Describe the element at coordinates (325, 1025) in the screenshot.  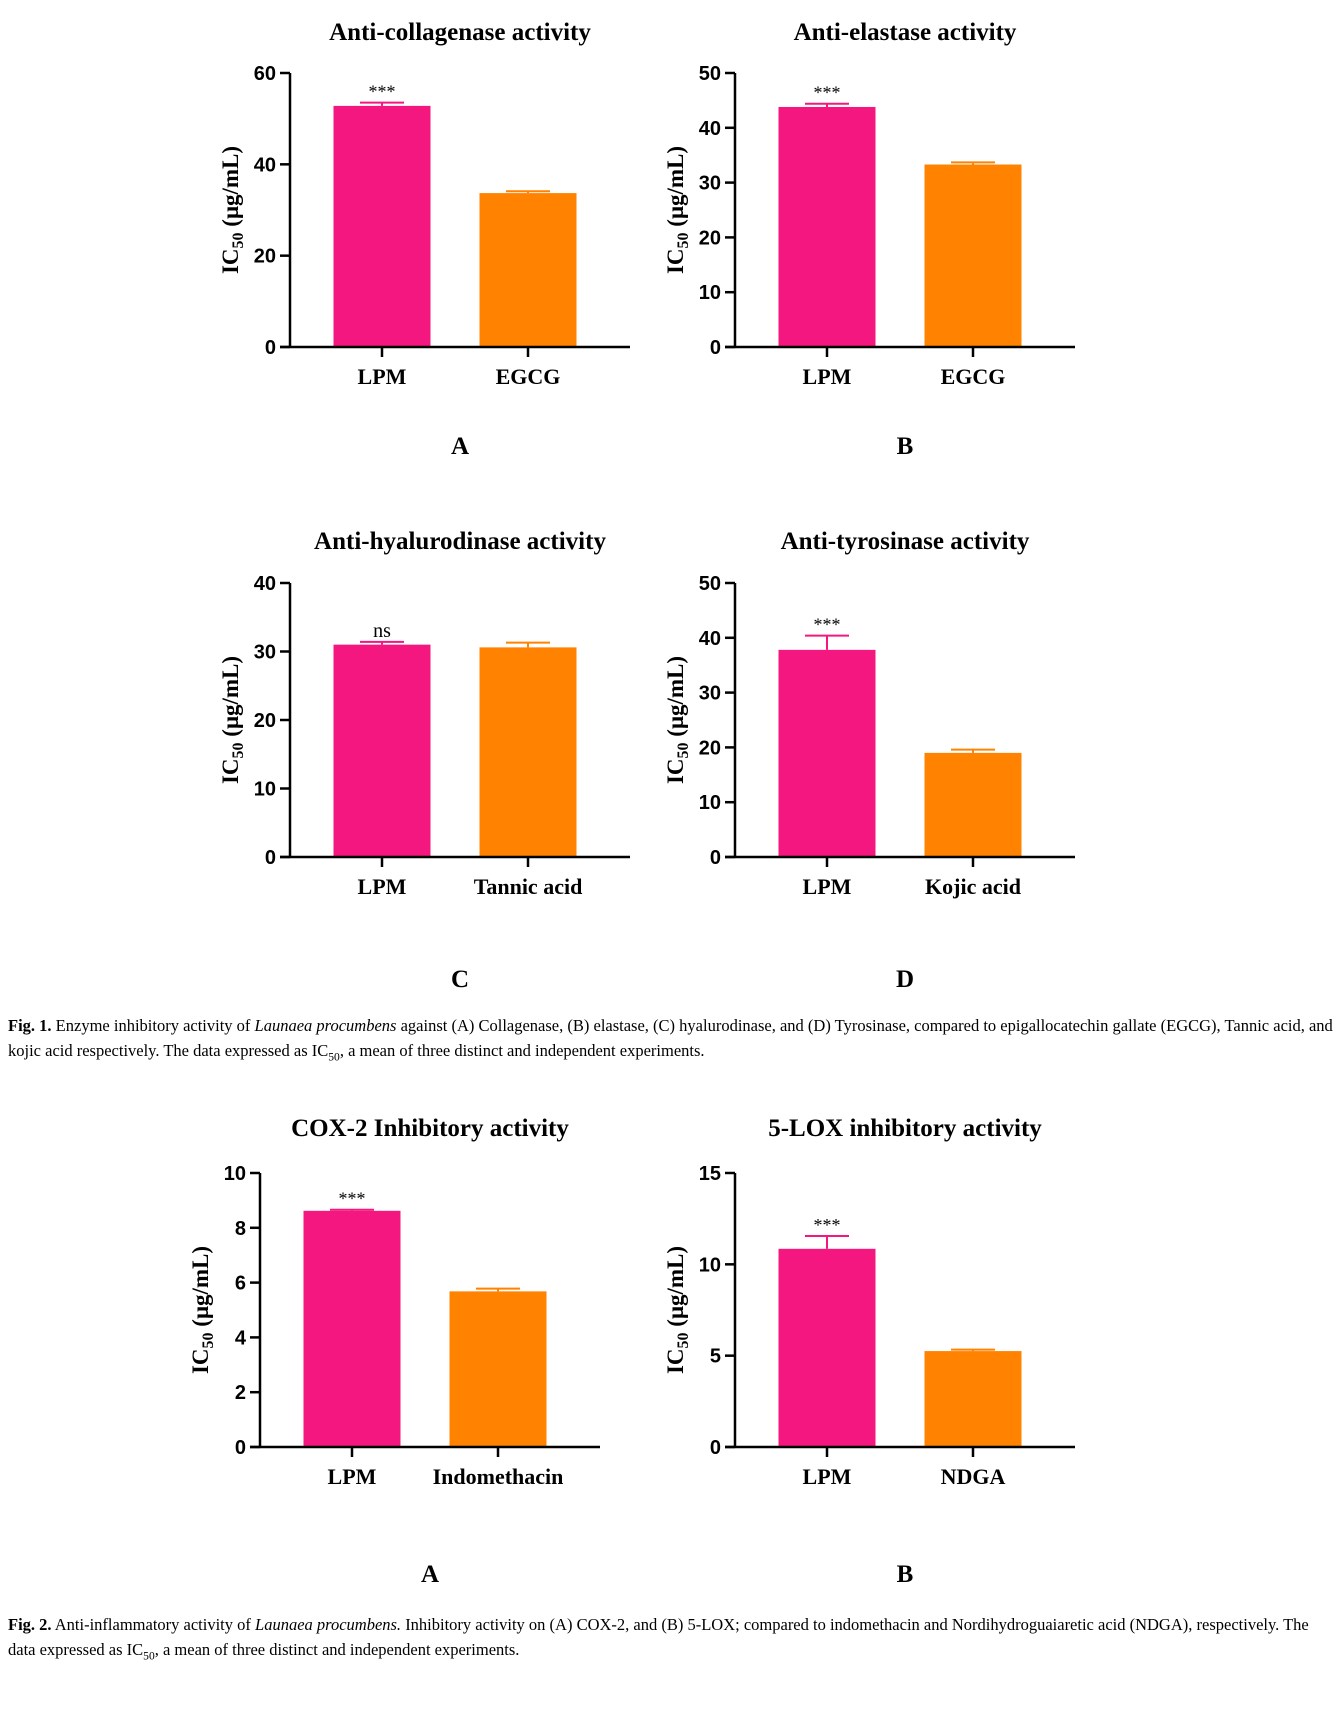
I see `species-name: Launaea procumbens` at that location.